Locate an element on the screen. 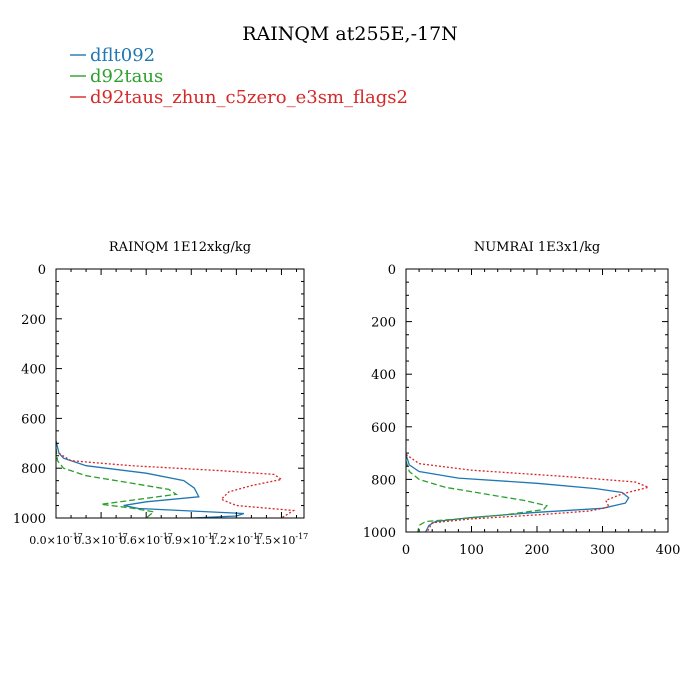  x-tick-label: 1.5×10⁻¹⁷ is located at coordinates (282, 539).